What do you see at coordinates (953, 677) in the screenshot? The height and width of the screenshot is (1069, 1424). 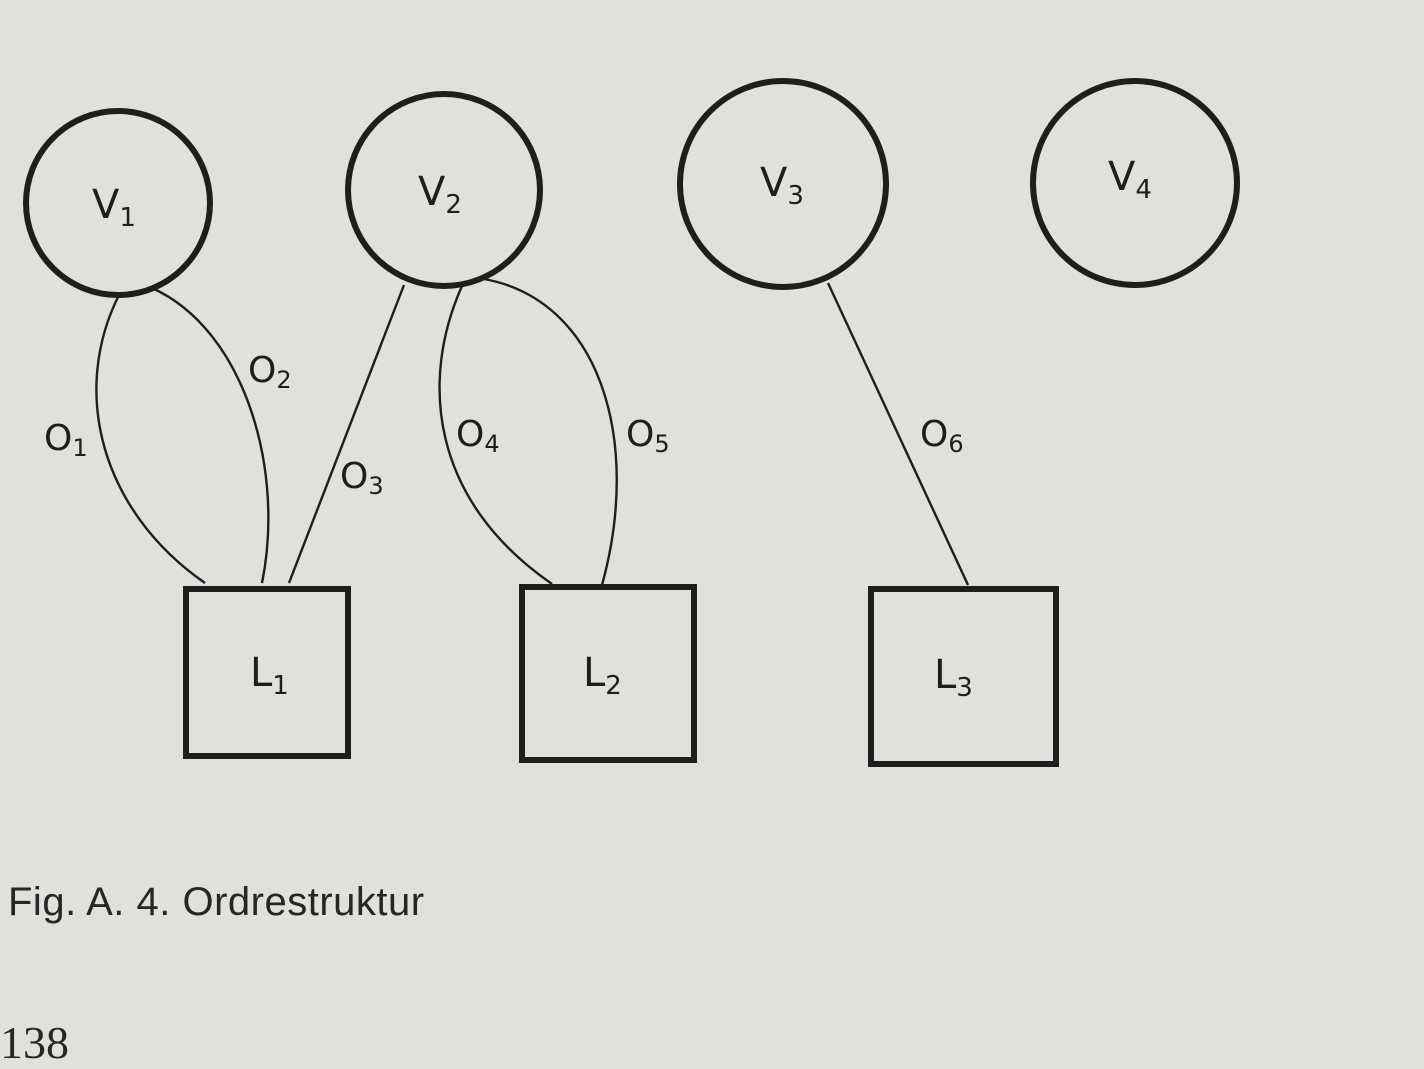 I see `node-l3-label: L3` at bounding box center [953, 677].